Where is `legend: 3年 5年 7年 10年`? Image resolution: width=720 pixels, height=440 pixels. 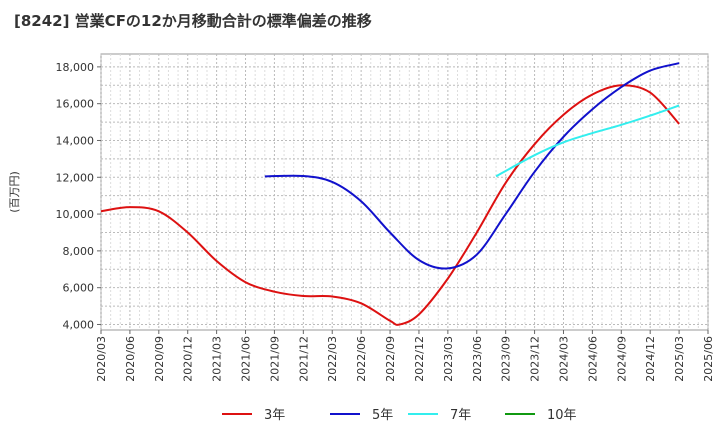
legend: 3年 5年 7年 10年 is located at coordinates (399, 415).